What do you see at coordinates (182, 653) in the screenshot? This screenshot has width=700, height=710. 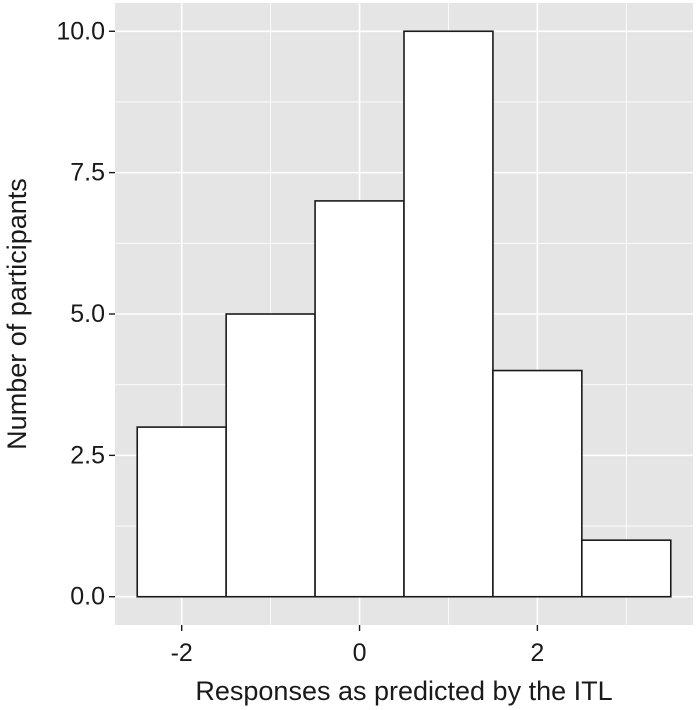 I see `x-tick-label: -2` at bounding box center [182, 653].